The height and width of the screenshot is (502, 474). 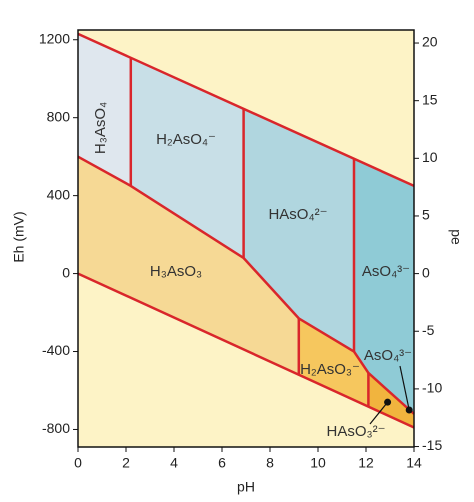 I want to click on x-tick-label: 6, so click(x=222, y=463).